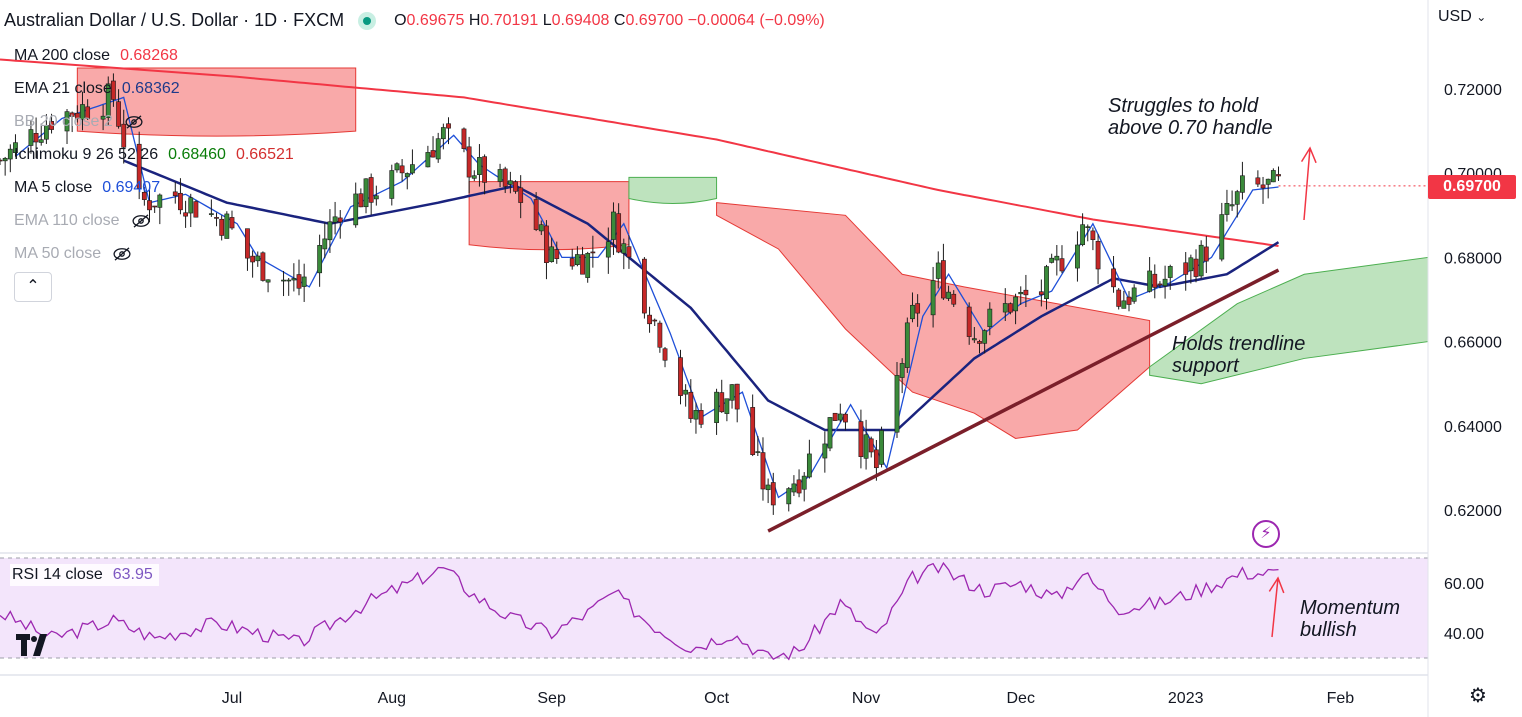 The width and height of the screenshot is (1522, 717). Describe the element at coordinates (1464, 634) in the screenshot. I see `rsi-tick-label: 40.00` at that location.